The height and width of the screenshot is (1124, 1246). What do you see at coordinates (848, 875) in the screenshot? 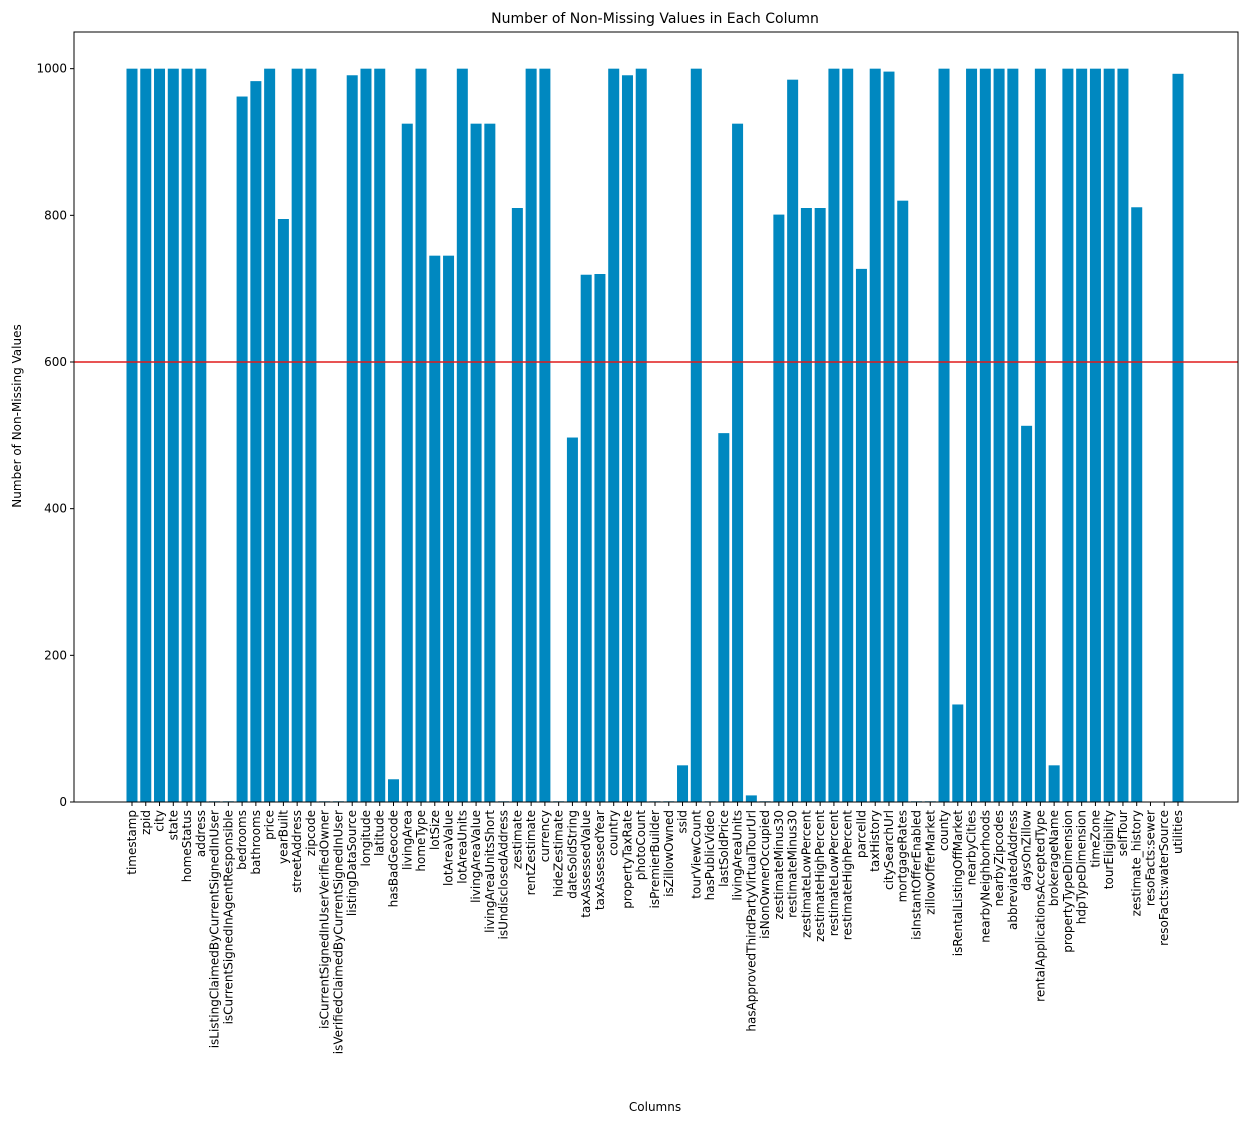
I see `x-tick-label: restimateHighPercent` at bounding box center [848, 875].